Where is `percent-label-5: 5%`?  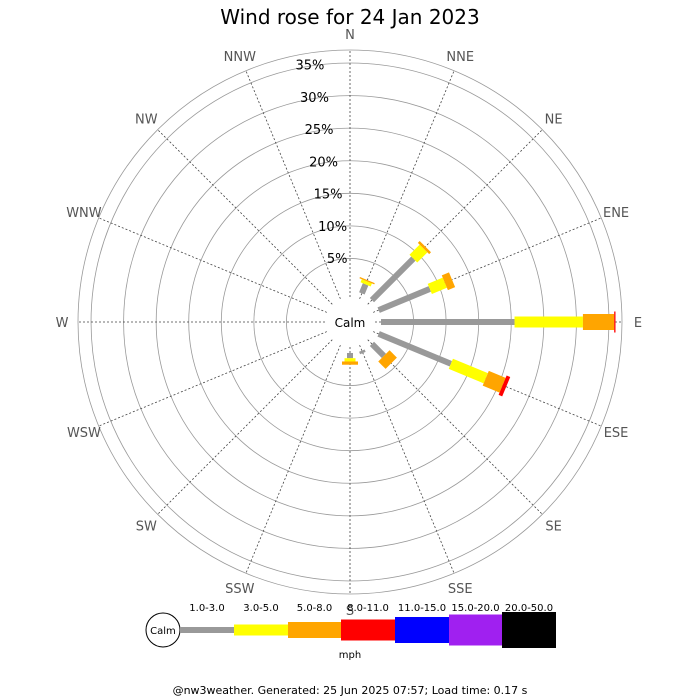 percent-label-5: 5% is located at coordinates (337, 259).